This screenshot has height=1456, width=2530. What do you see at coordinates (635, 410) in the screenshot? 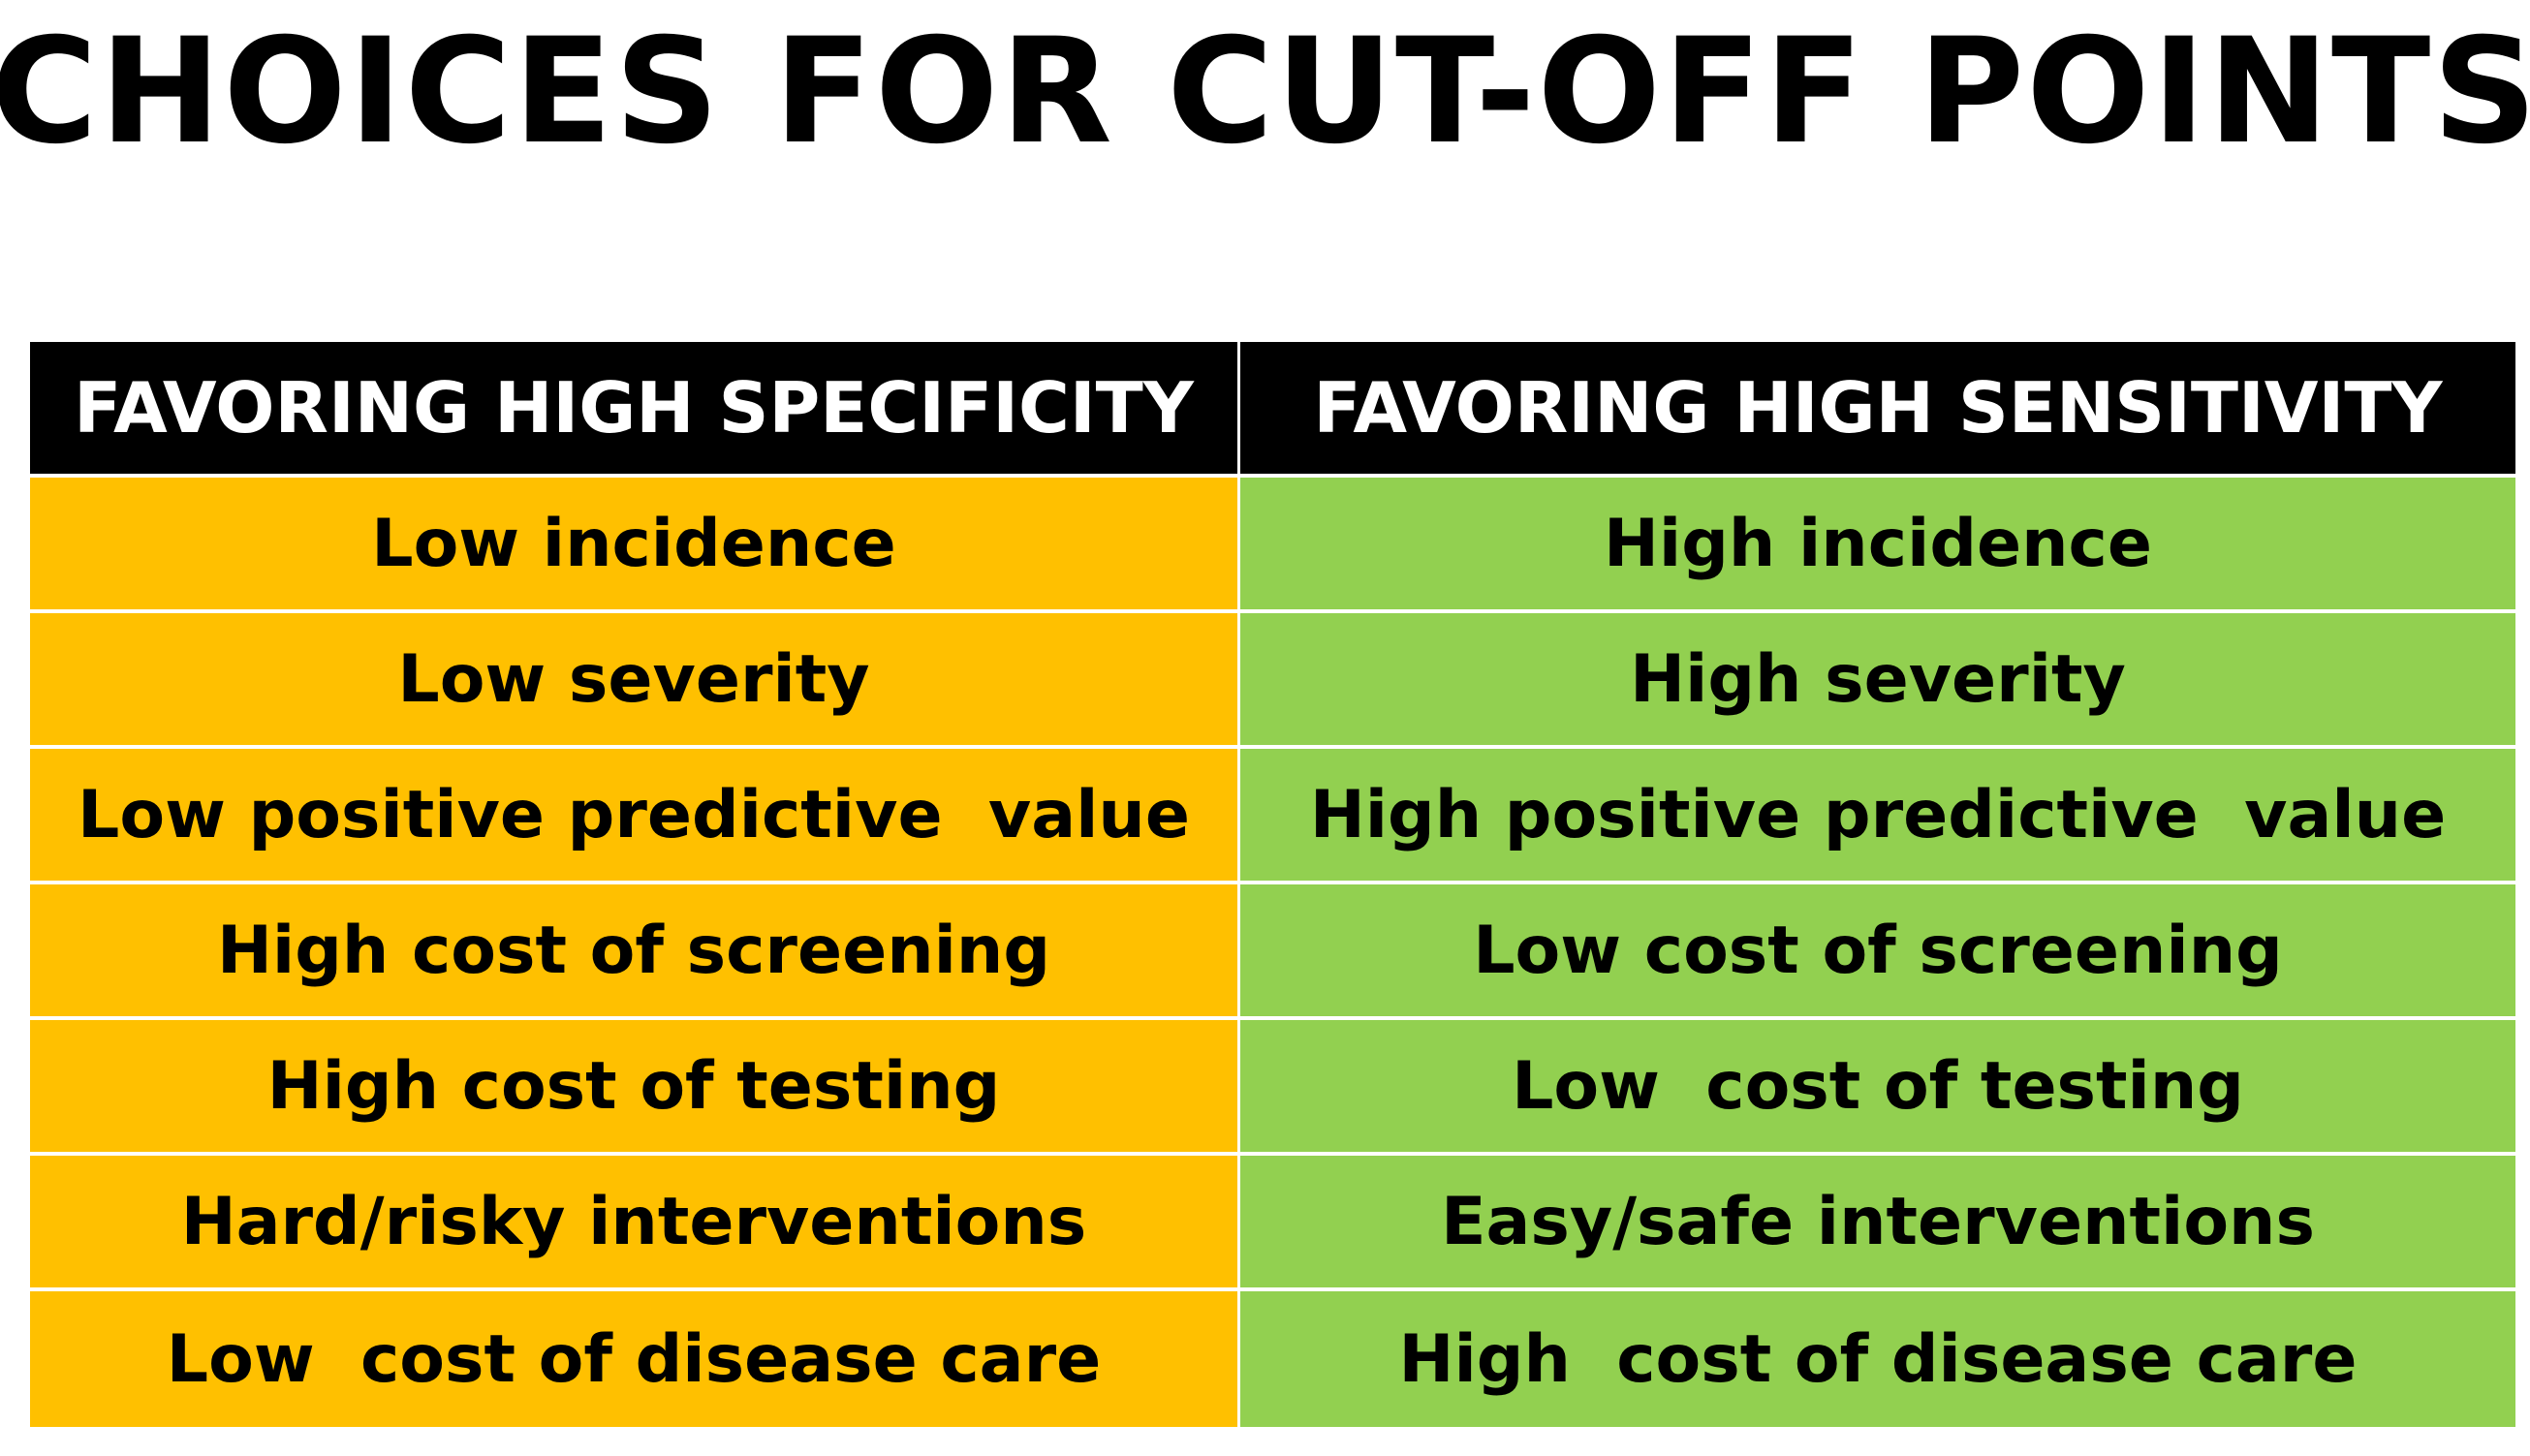
I see `header-specificity: FAVORING HIGH SPECIFICITY` at bounding box center [635, 410].